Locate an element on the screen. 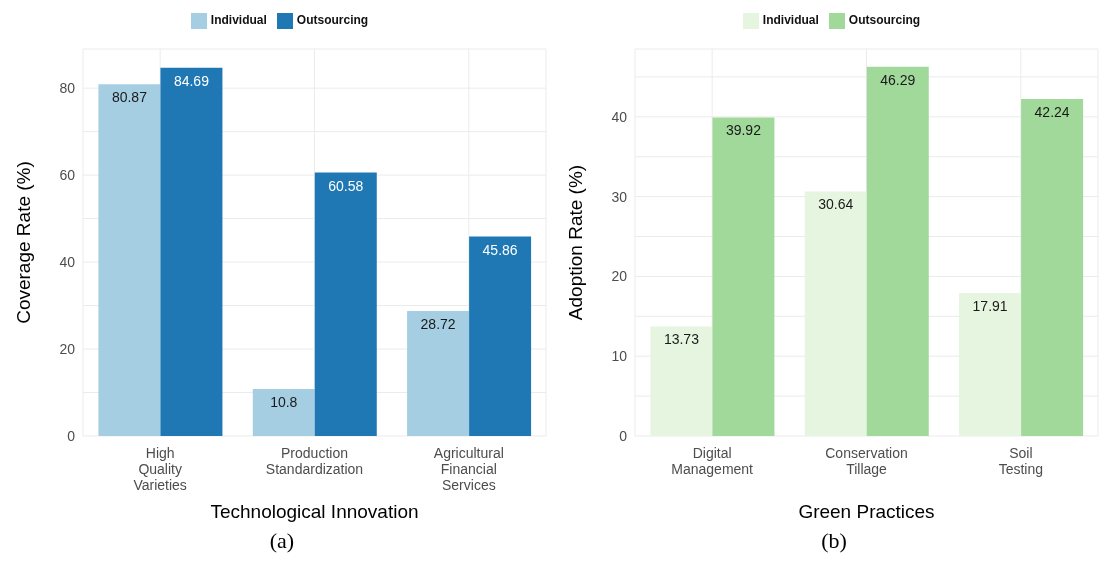 The width and height of the screenshot is (1113, 580). text: (a) is located at coordinates (282, 541).